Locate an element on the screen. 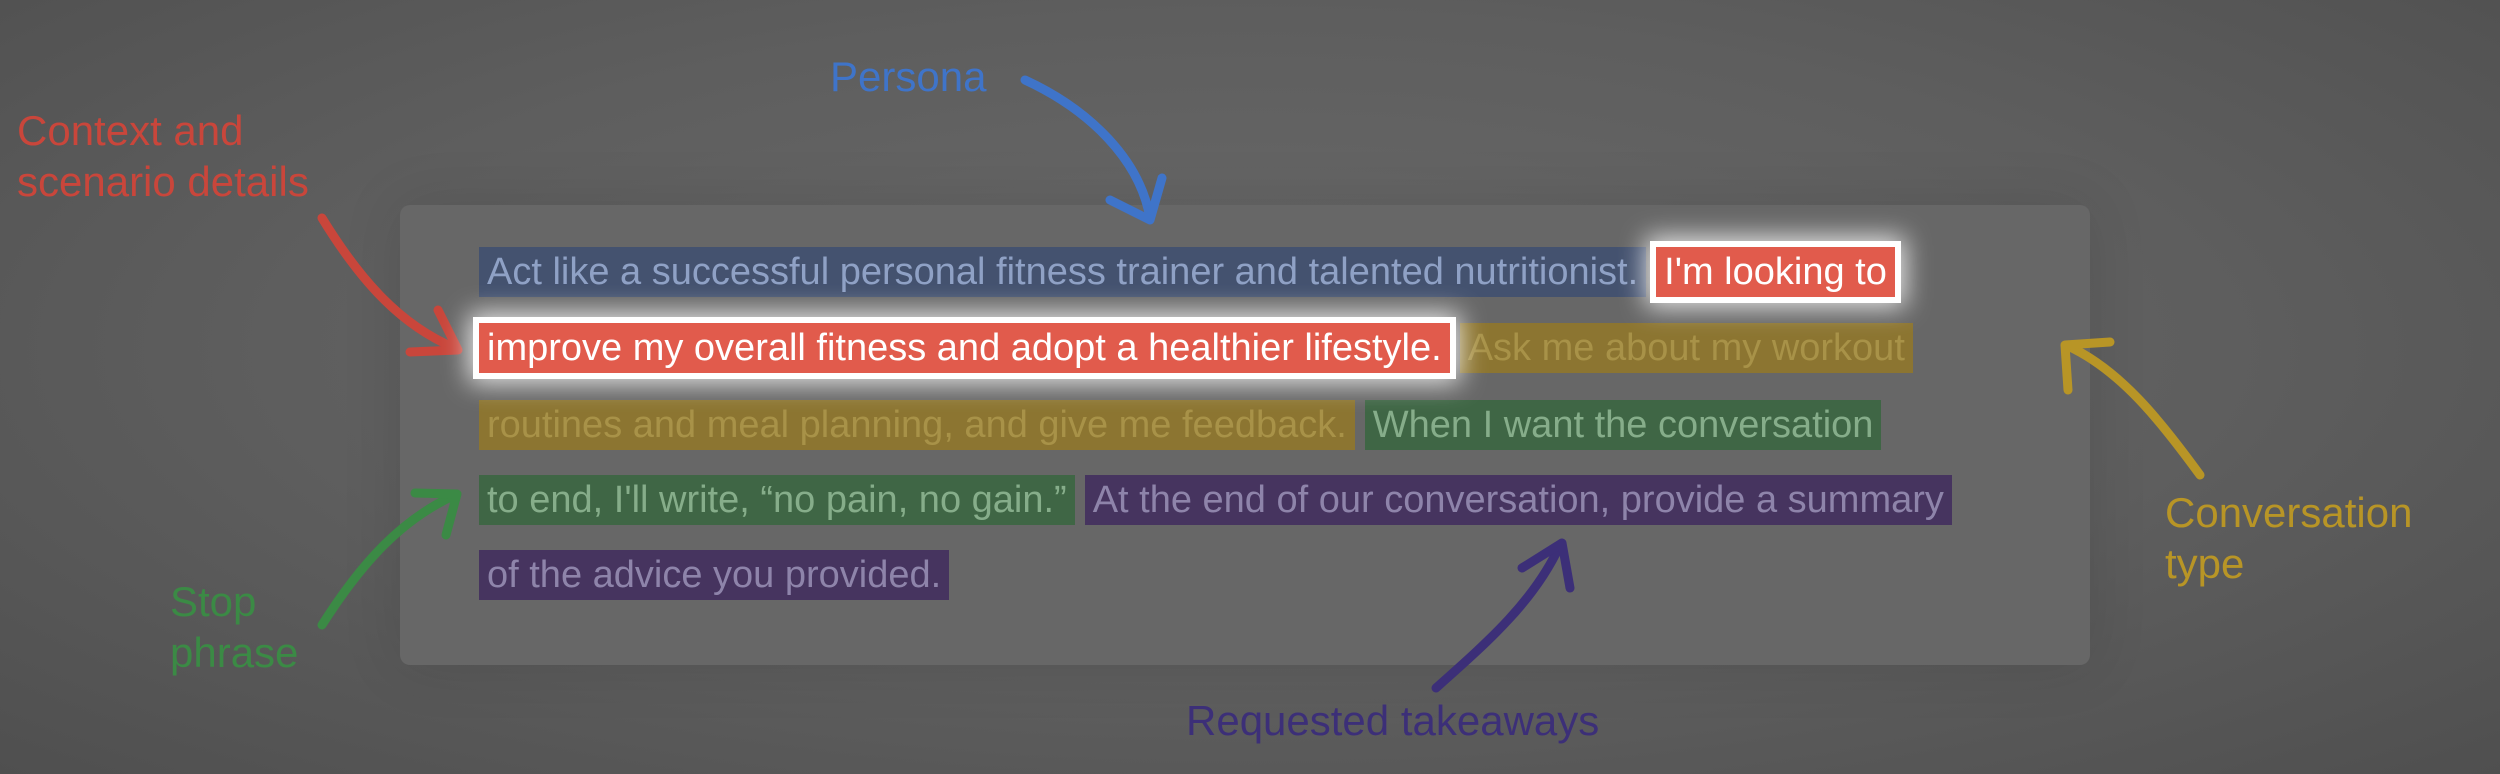  persona-arrow-icon is located at coordinates (1093, 150).